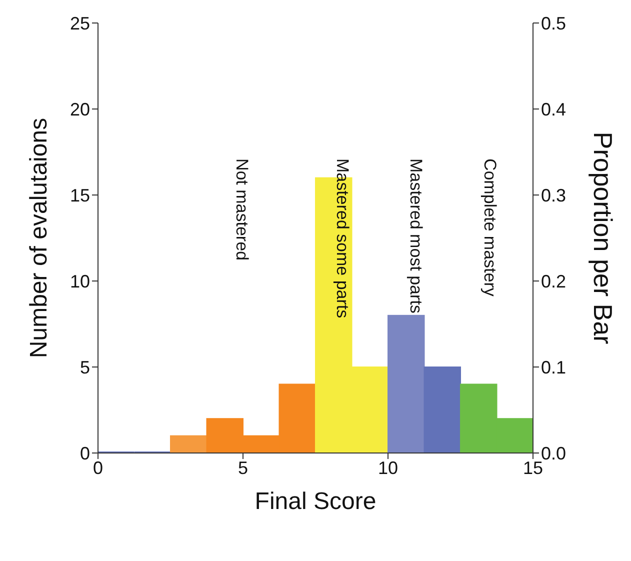 The image size is (631, 561). What do you see at coordinates (553, 367) in the screenshot?
I see `y2-tick-label: 0.1` at bounding box center [553, 367].